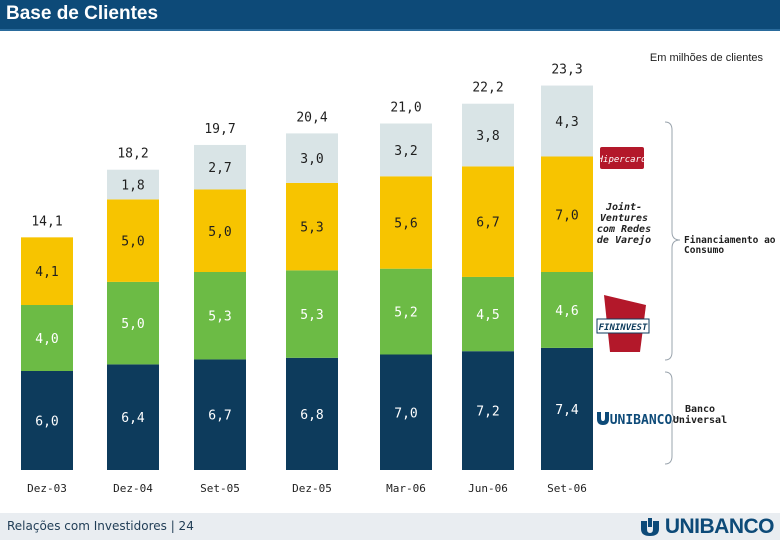 The height and width of the screenshot is (540, 780). I want to click on x-tick-label: Dez-05, so click(312, 488).